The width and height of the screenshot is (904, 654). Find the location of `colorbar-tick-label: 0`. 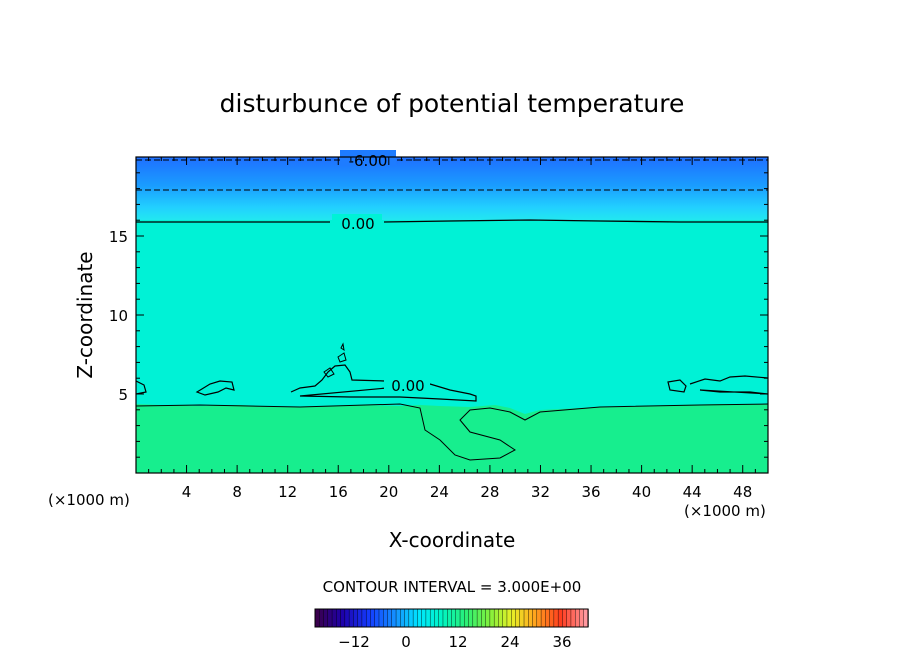

colorbar-tick-label: 0 is located at coordinates (406, 642).